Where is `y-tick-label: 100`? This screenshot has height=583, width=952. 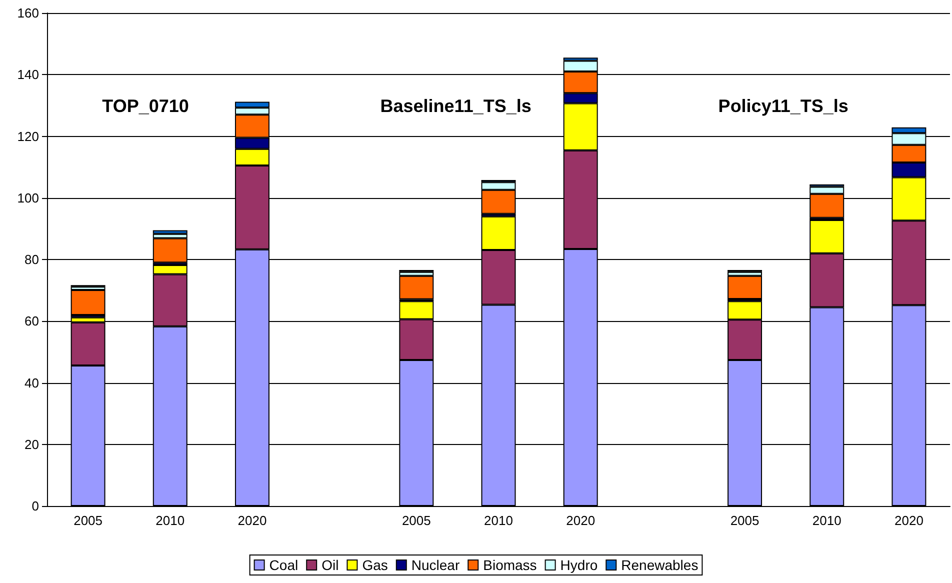
y-tick-label: 100 is located at coordinates (28, 198).